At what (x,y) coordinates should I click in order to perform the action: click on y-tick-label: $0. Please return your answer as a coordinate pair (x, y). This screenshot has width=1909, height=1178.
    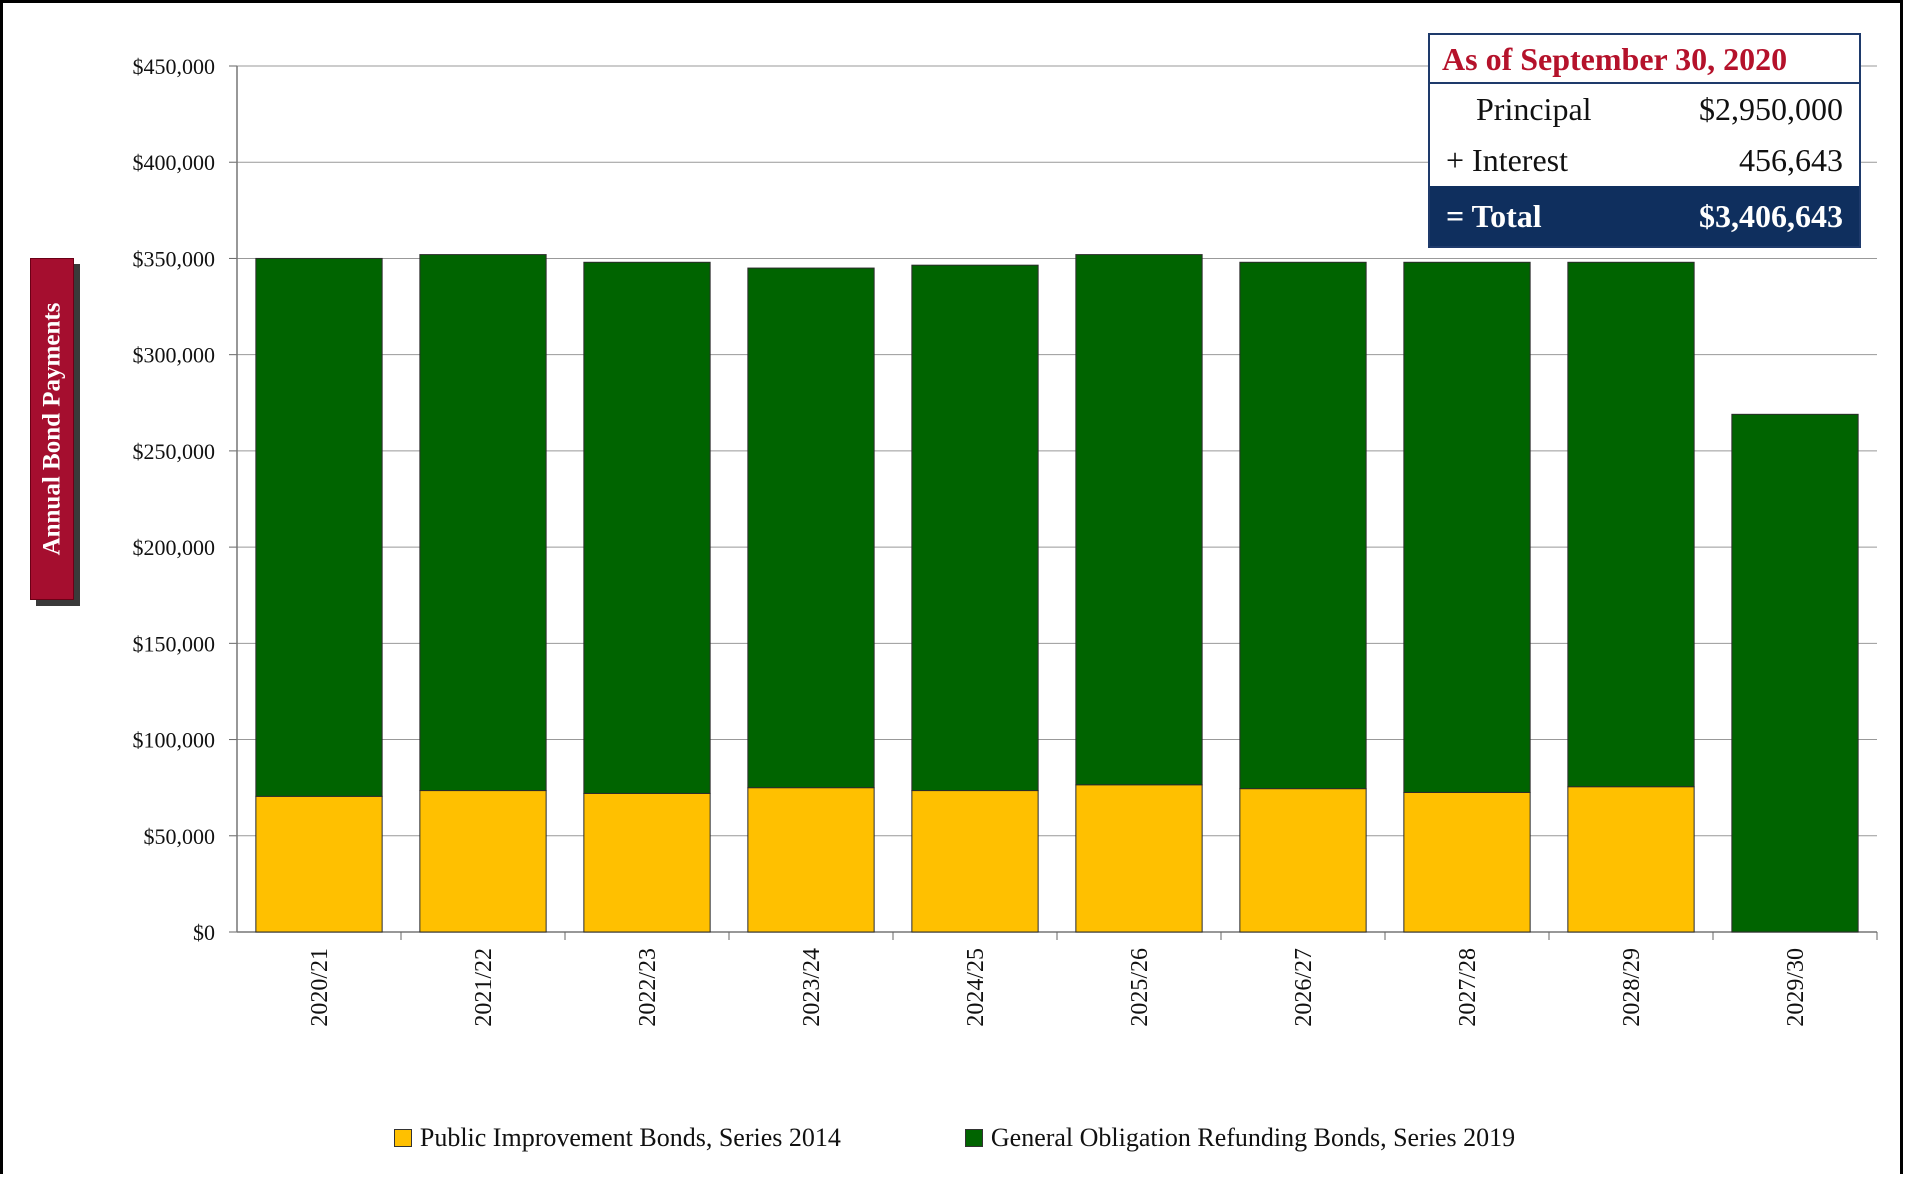
    Looking at the image, I should click on (204, 932).